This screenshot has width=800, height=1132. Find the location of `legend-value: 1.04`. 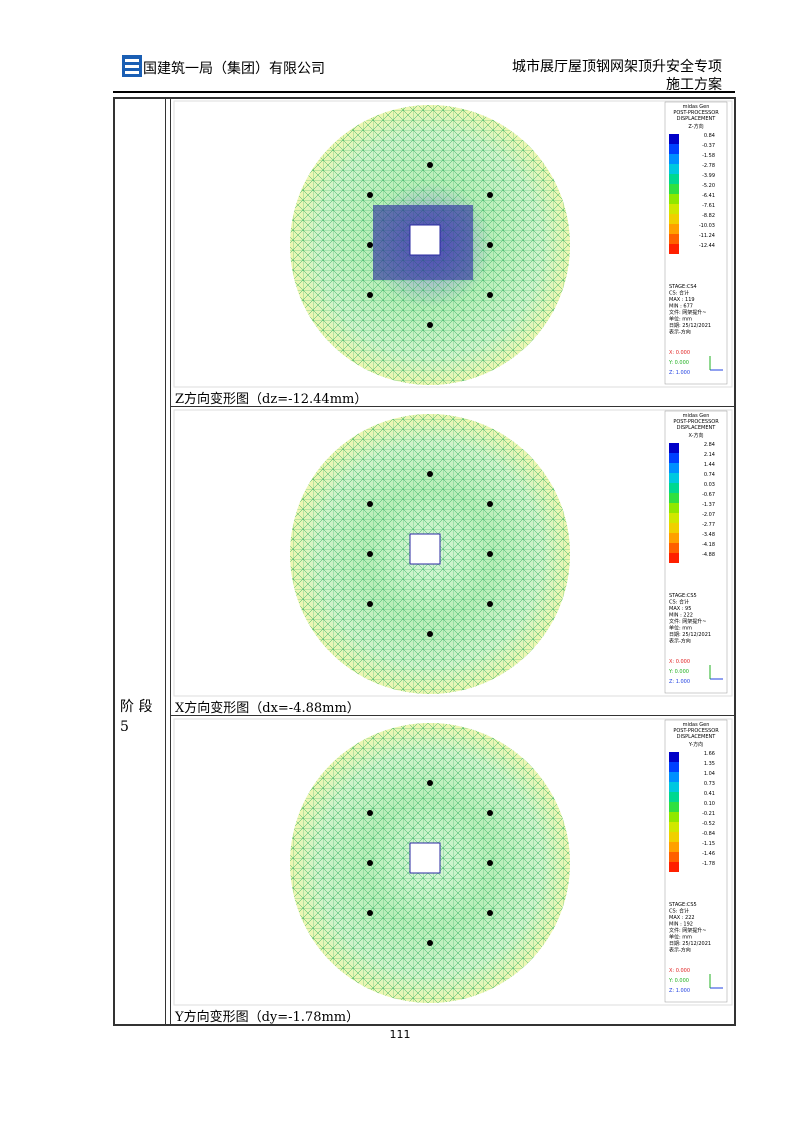

legend-value: 1.04 is located at coordinates (709, 774).